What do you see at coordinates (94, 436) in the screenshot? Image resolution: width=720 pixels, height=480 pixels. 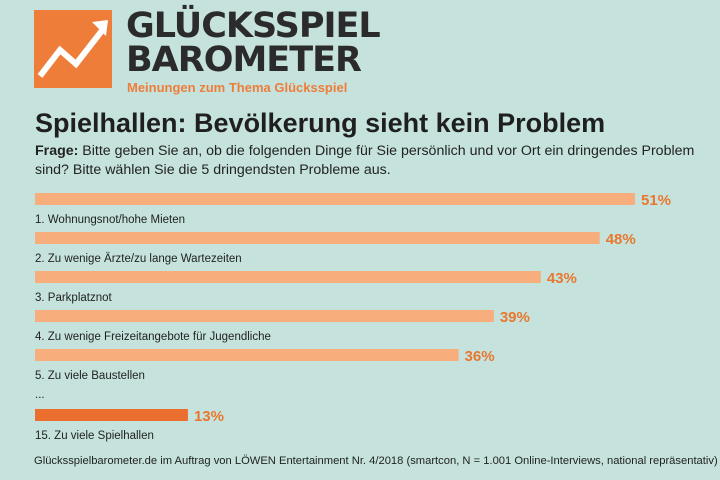 I see `category-label-6: 15. Zu viele Spielhallen` at bounding box center [94, 436].